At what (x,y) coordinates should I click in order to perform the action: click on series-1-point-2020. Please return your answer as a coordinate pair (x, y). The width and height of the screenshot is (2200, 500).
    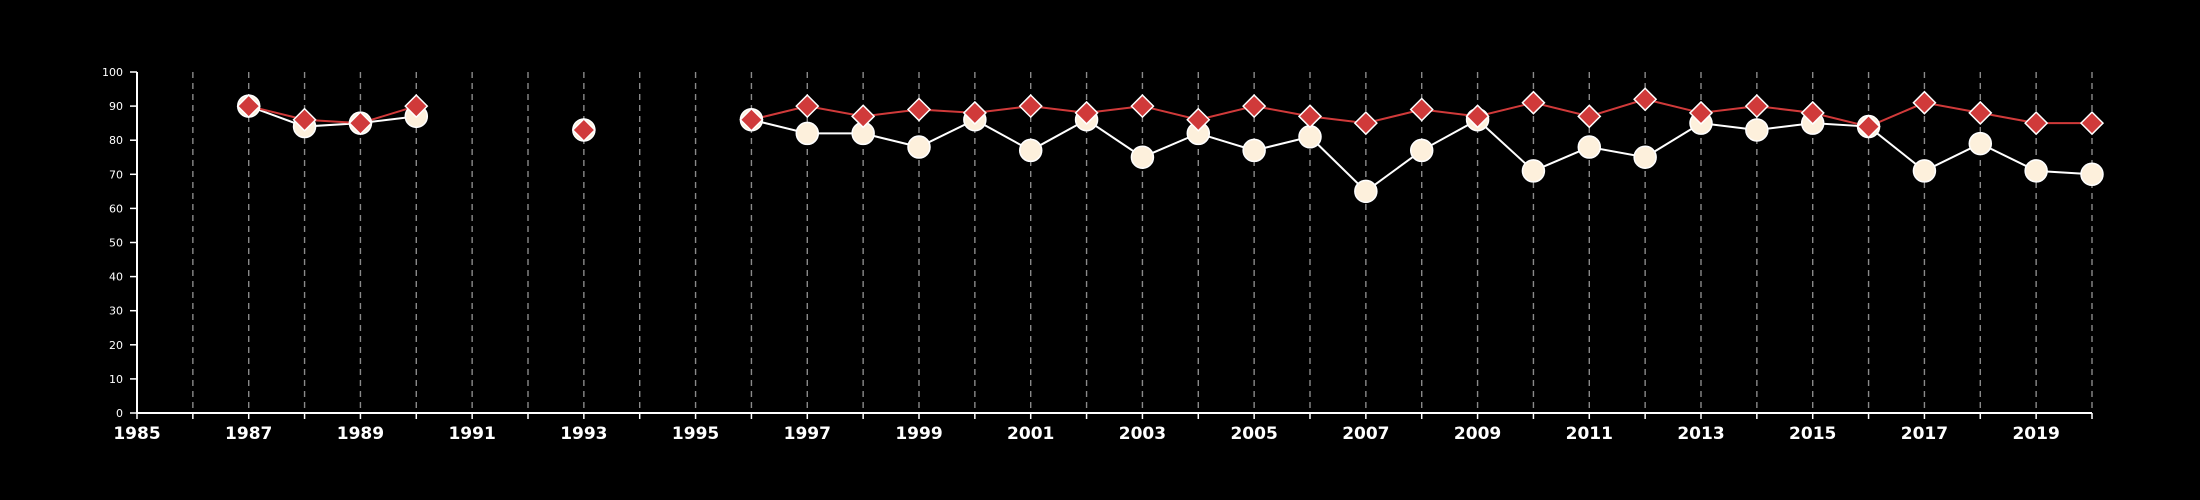
    Looking at the image, I should click on (2092, 174).